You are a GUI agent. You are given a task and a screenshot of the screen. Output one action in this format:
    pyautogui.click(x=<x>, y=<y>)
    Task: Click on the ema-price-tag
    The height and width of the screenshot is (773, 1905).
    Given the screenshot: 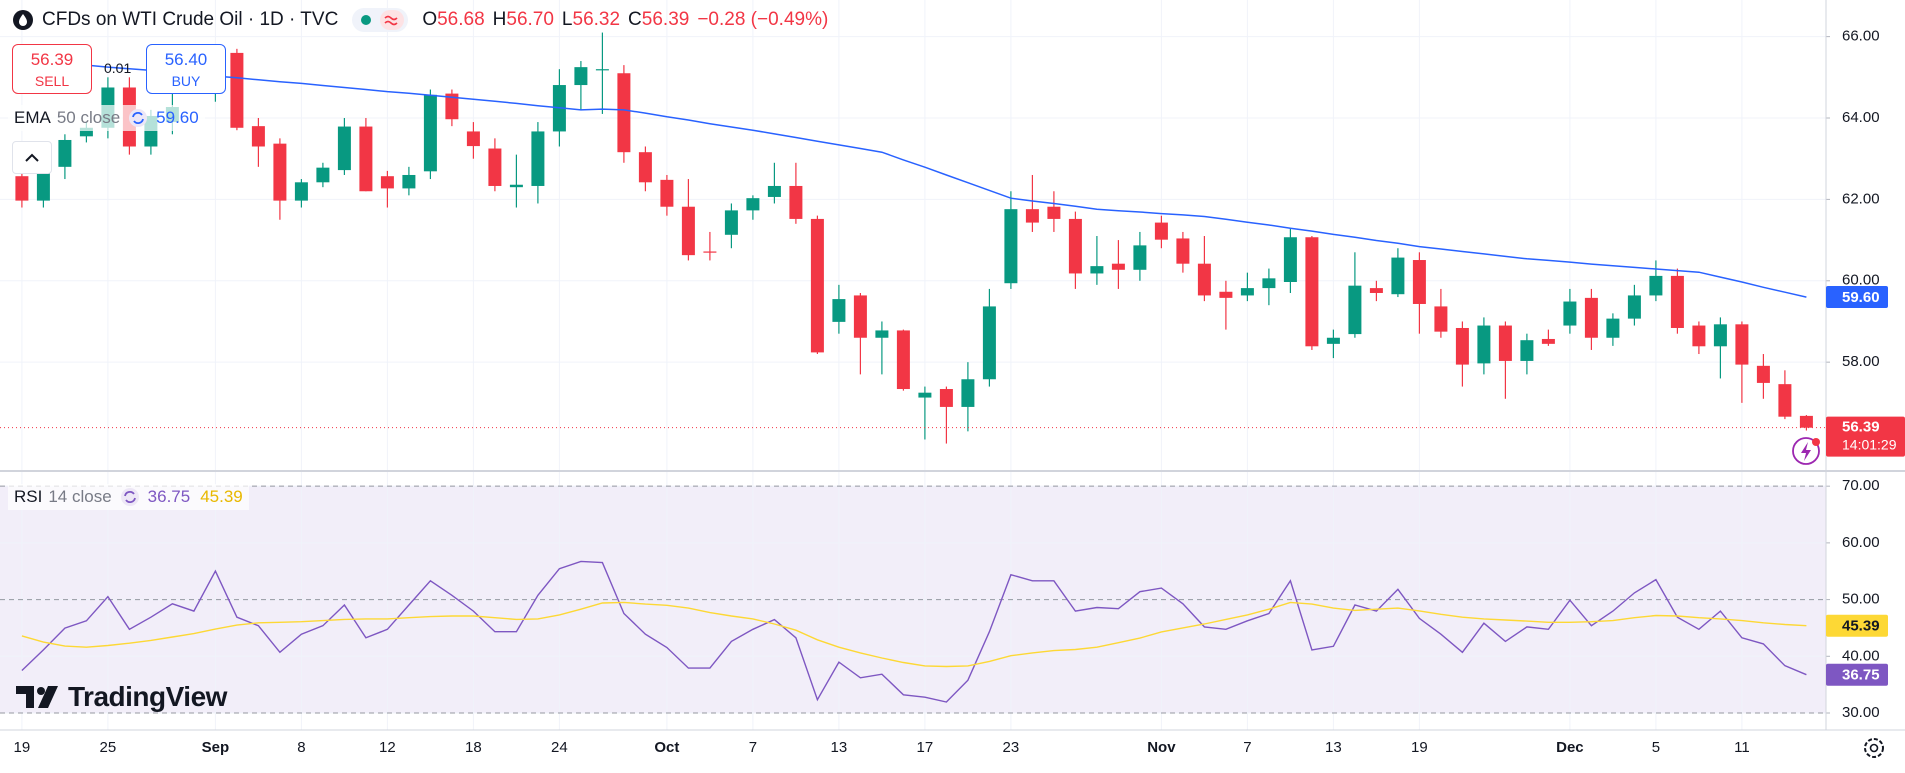 What is the action you would take?
    pyautogui.click(x=1857, y=297)
    